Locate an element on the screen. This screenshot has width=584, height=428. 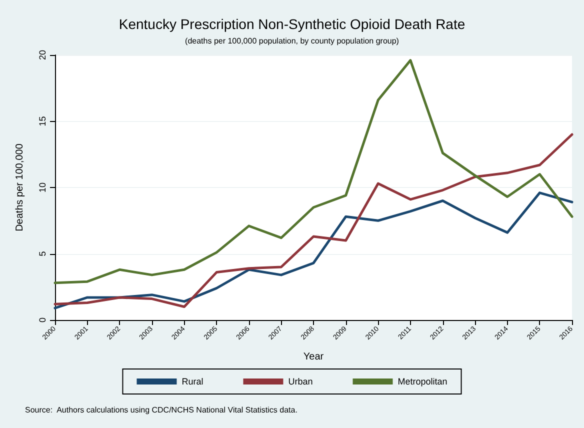
source-note: Source: Authors calculations using CDC/NCHS National Vital Statistics data. is located at coordinates (161, 410).